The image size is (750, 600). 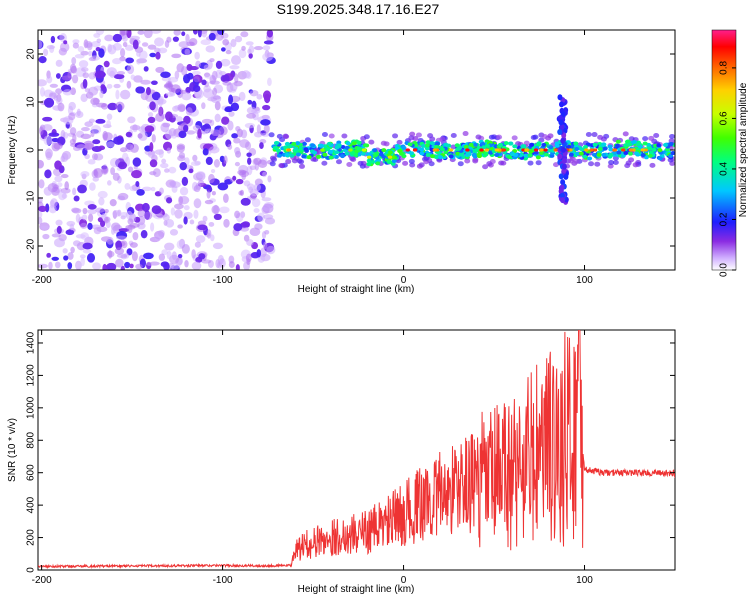 I want to click on bottom-x-tick-label: -200, so click(x=42, y=580).